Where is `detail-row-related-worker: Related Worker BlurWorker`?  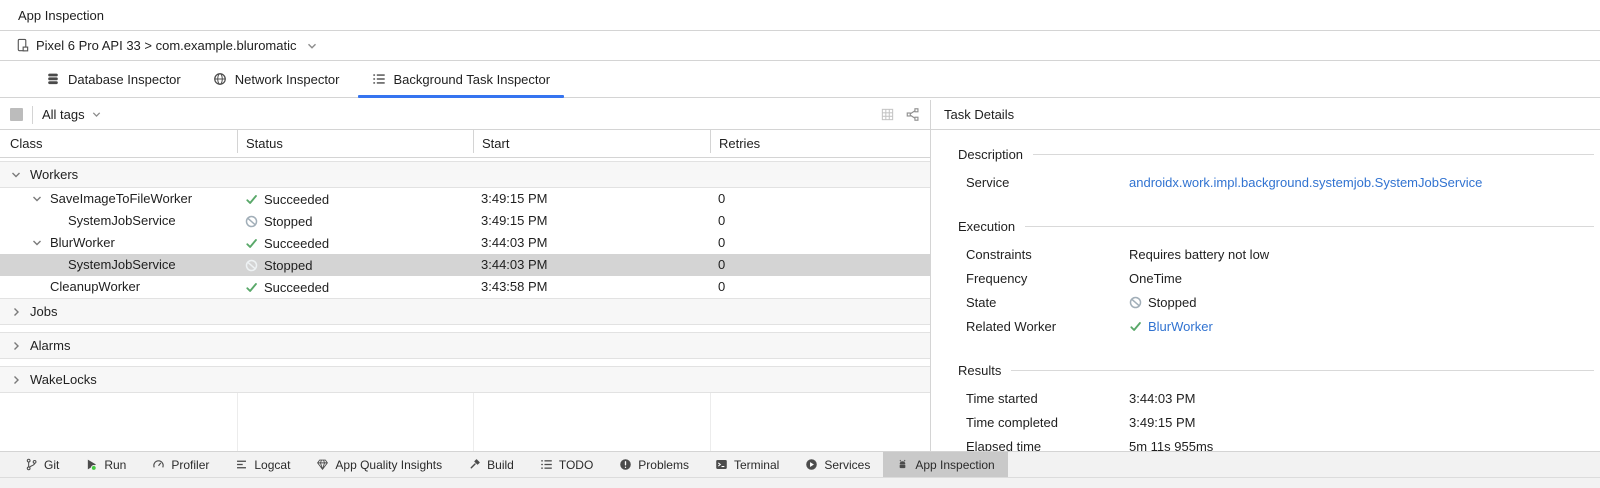 detail-row-related-worker: Related Worker BlurWorker is located at coordinates (1276, 326).